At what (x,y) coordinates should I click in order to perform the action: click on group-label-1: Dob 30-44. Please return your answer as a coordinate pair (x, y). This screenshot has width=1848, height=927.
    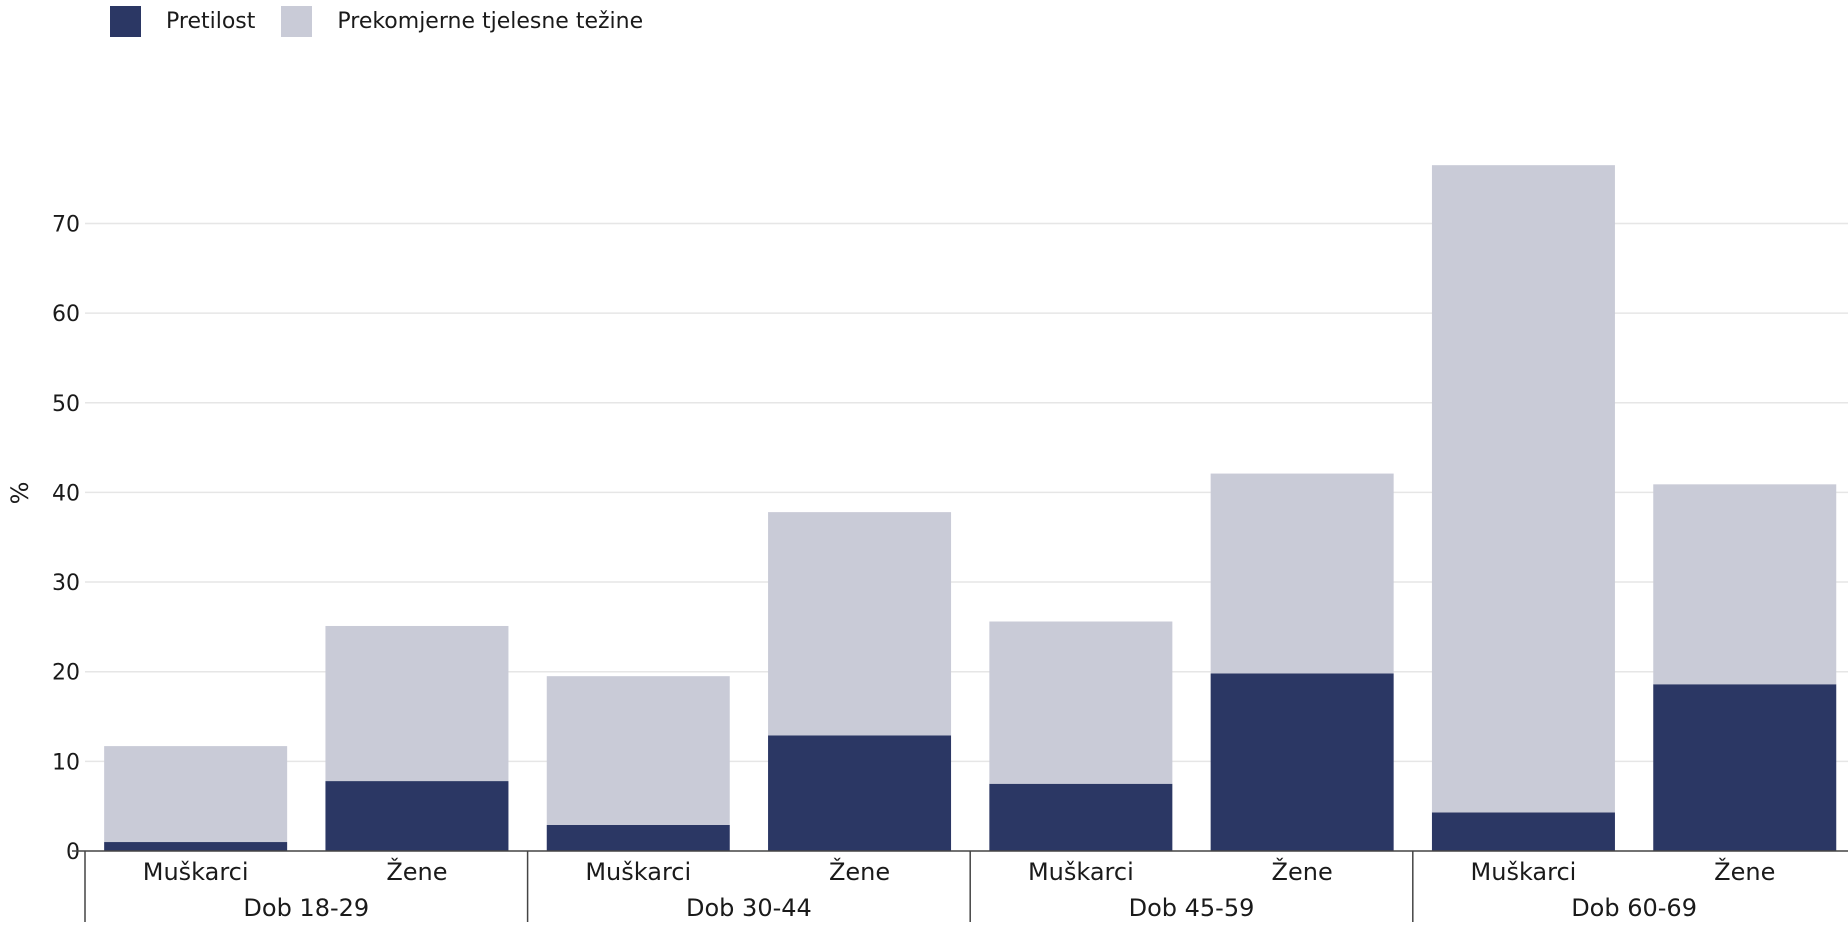
    Looking at the image, I should click on (749, 908).